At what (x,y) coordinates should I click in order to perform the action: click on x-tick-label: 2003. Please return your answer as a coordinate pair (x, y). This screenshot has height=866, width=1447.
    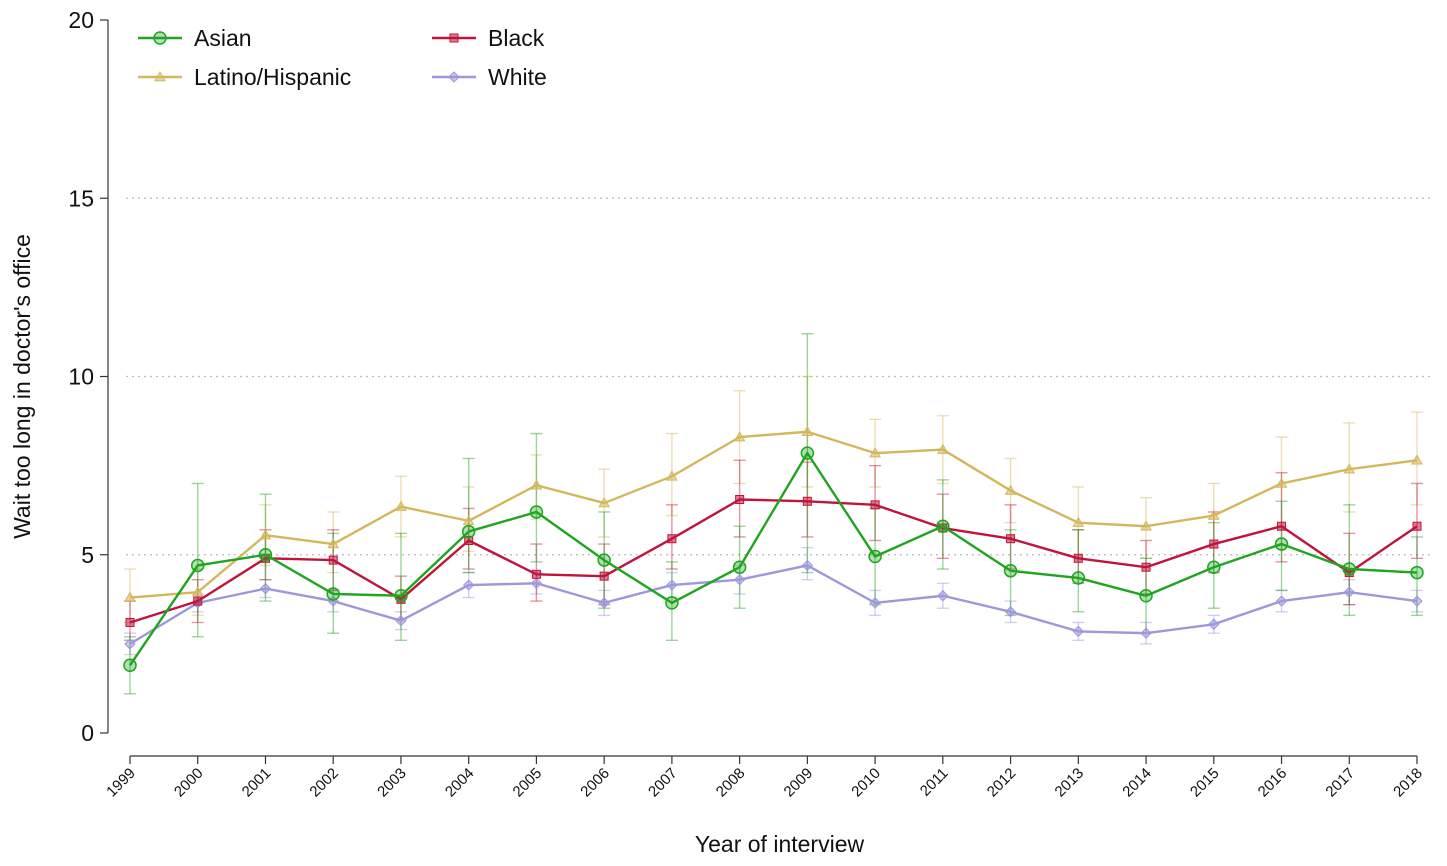
    Looking at the image, I should click on (392, 783).